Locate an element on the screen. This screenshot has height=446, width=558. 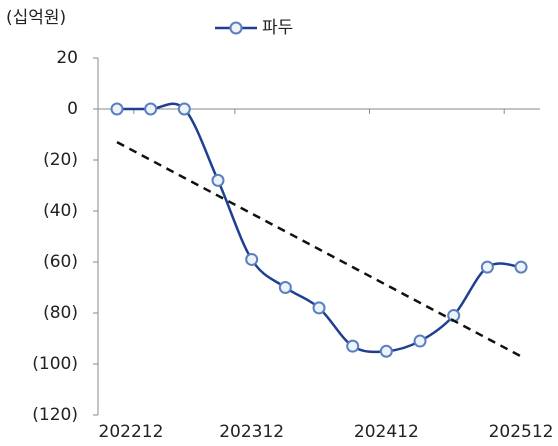
x-tick-label: 202312 is located at coordinates (251, 432).